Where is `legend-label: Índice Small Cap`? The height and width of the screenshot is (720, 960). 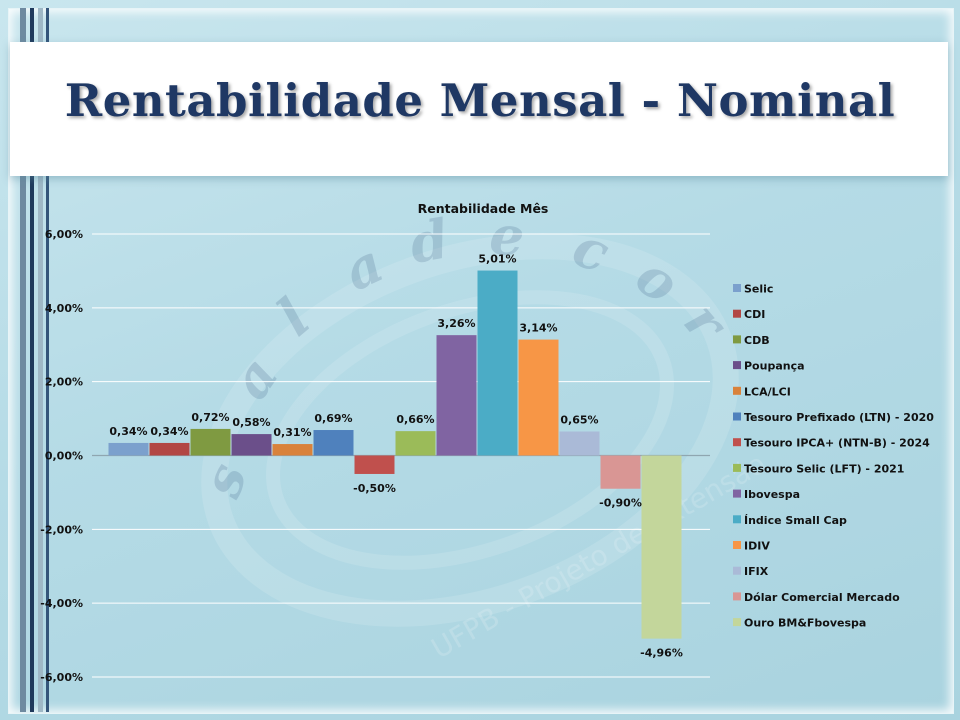 legend-label: Índice Small Cap is located at coordinates (795, 520).